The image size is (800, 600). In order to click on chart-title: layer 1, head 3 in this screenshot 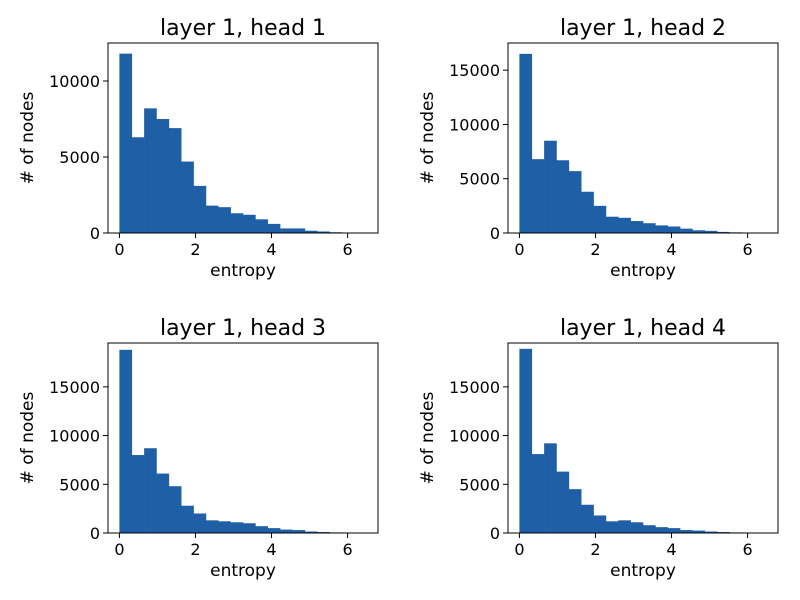, I will do `click(243, 328)`.